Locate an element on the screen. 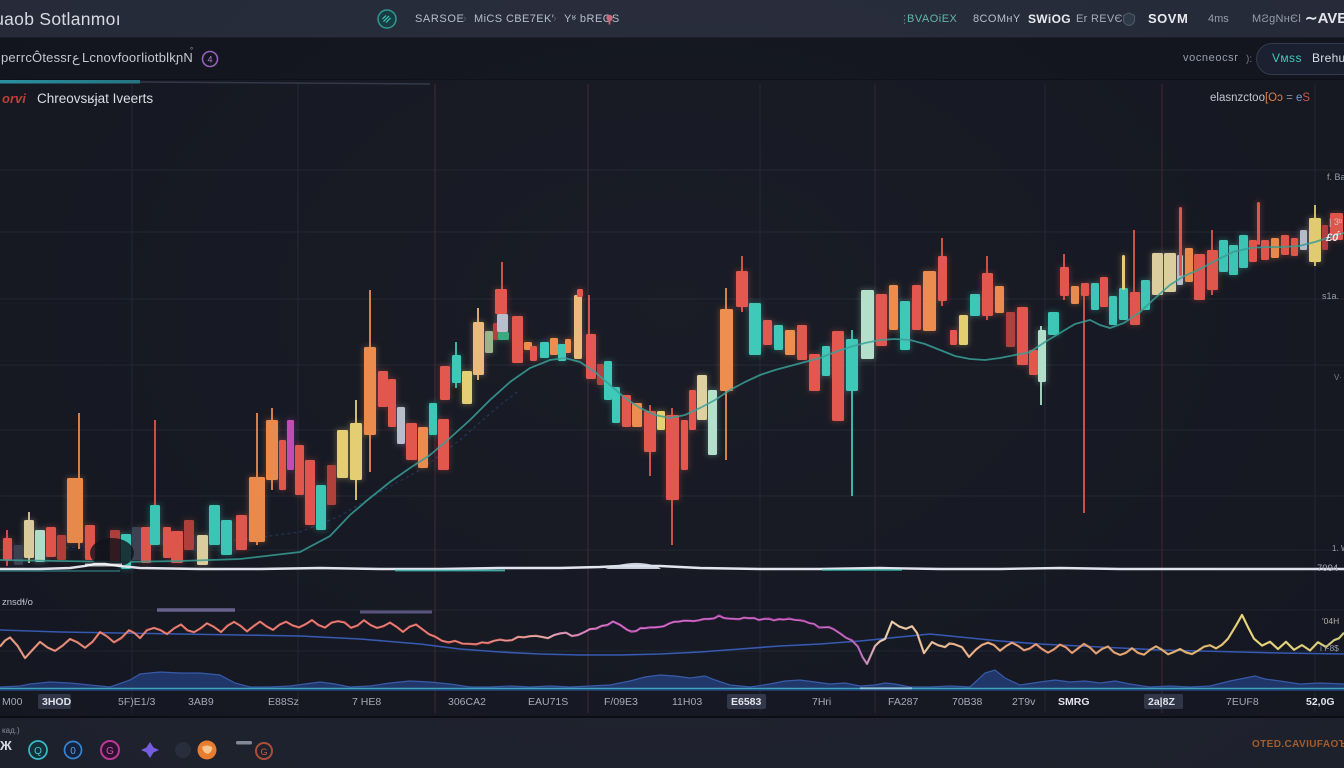  svg-text: Q is located at coordinates (38, 751).